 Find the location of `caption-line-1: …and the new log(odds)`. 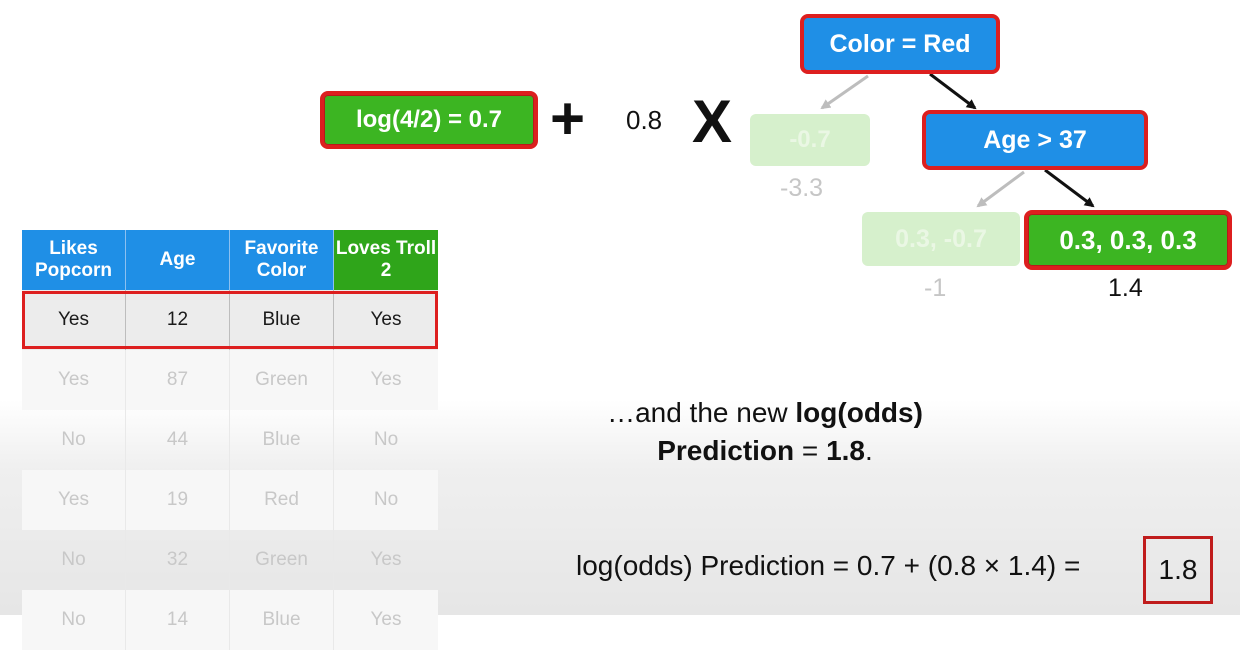

caption-line-1: …and the new log(odds) is located at coordinates (765, 412).